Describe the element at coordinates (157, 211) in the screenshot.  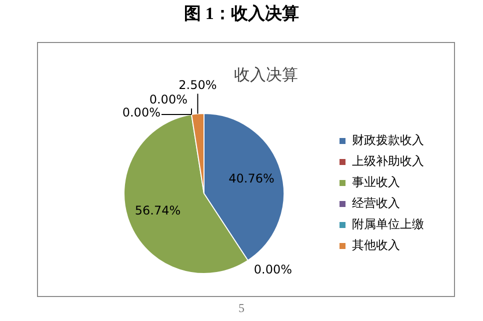
I see `data-label: 56.74%` at that location.